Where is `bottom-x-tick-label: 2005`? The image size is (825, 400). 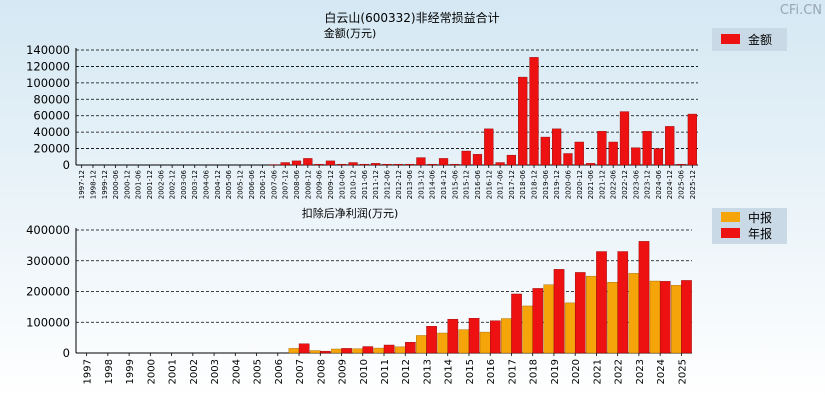 bottom-x-tick-label: 2005 is located at coordinates (258, 371).